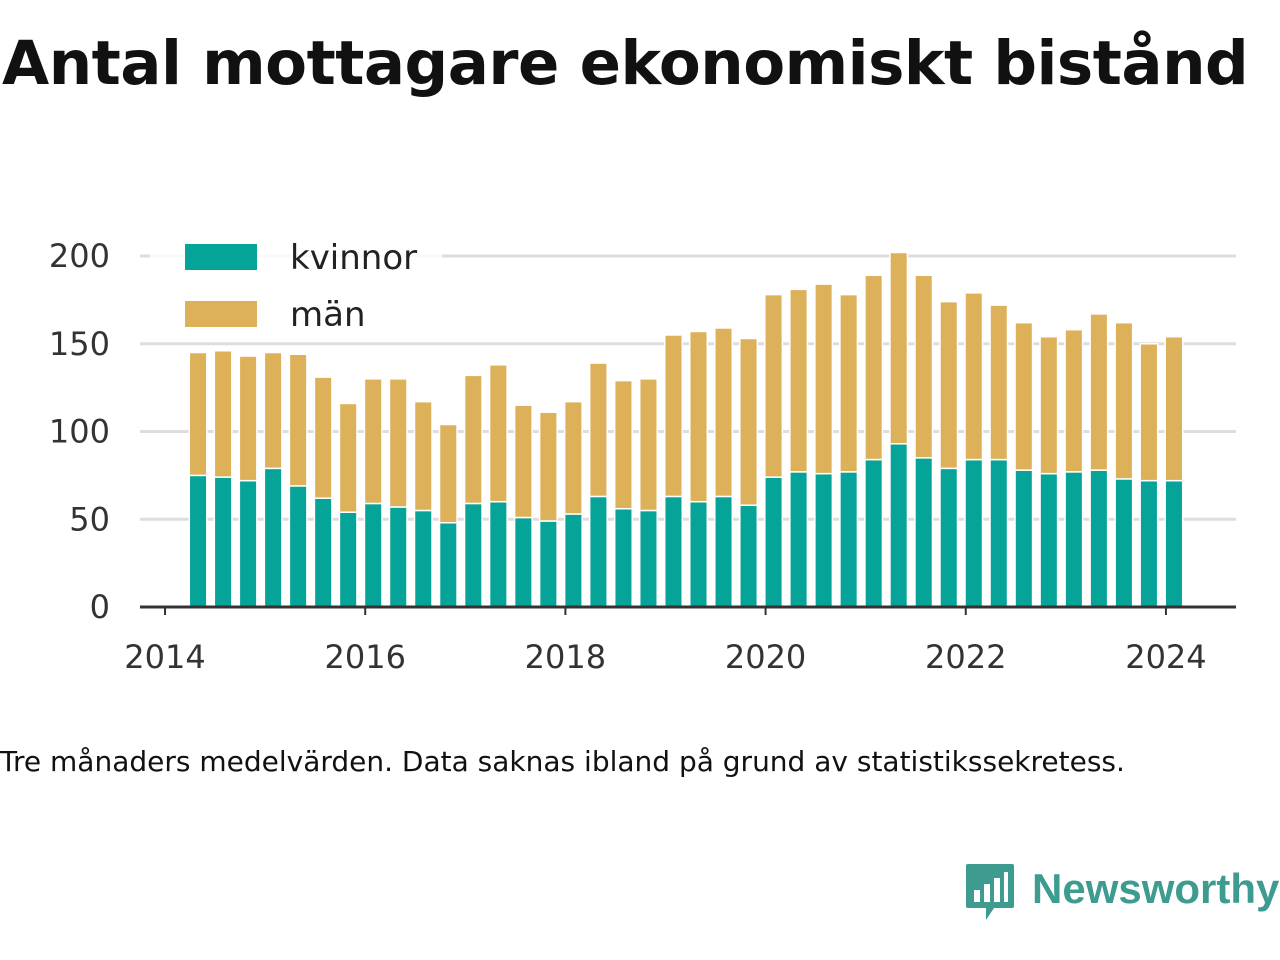 Image resolution: width=1280 pixels, height=960 pixels. What do you see at coordinates (89, 519) in the screenshot?
I see `y-tick-label: 50` at bounding box center [89, 519].